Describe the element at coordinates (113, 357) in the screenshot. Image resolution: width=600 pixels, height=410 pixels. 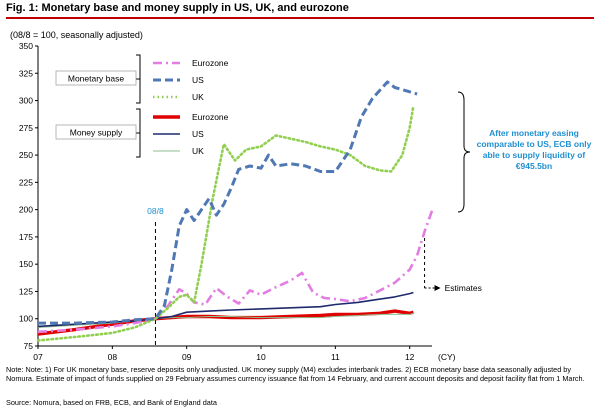
I see `x-tick-label: 08` at that location.